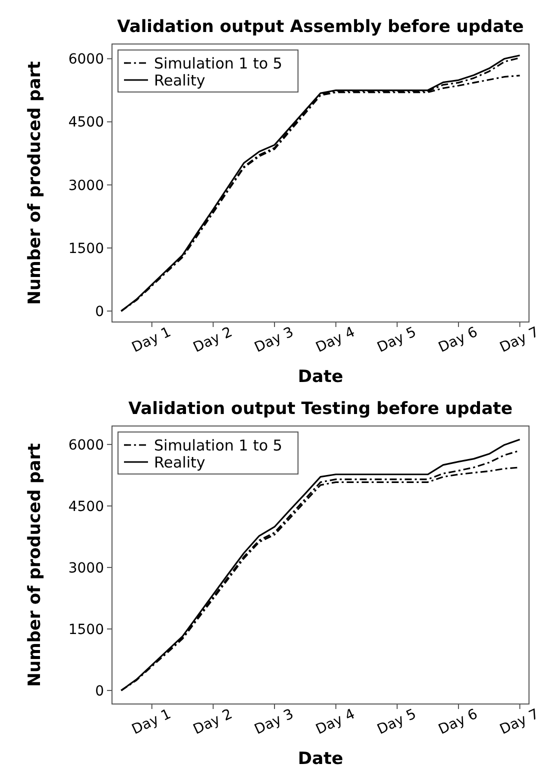 This screenshot has height=780, width=547. I want to click on chart-title: Validation output Testing before update, so click(320, 409).